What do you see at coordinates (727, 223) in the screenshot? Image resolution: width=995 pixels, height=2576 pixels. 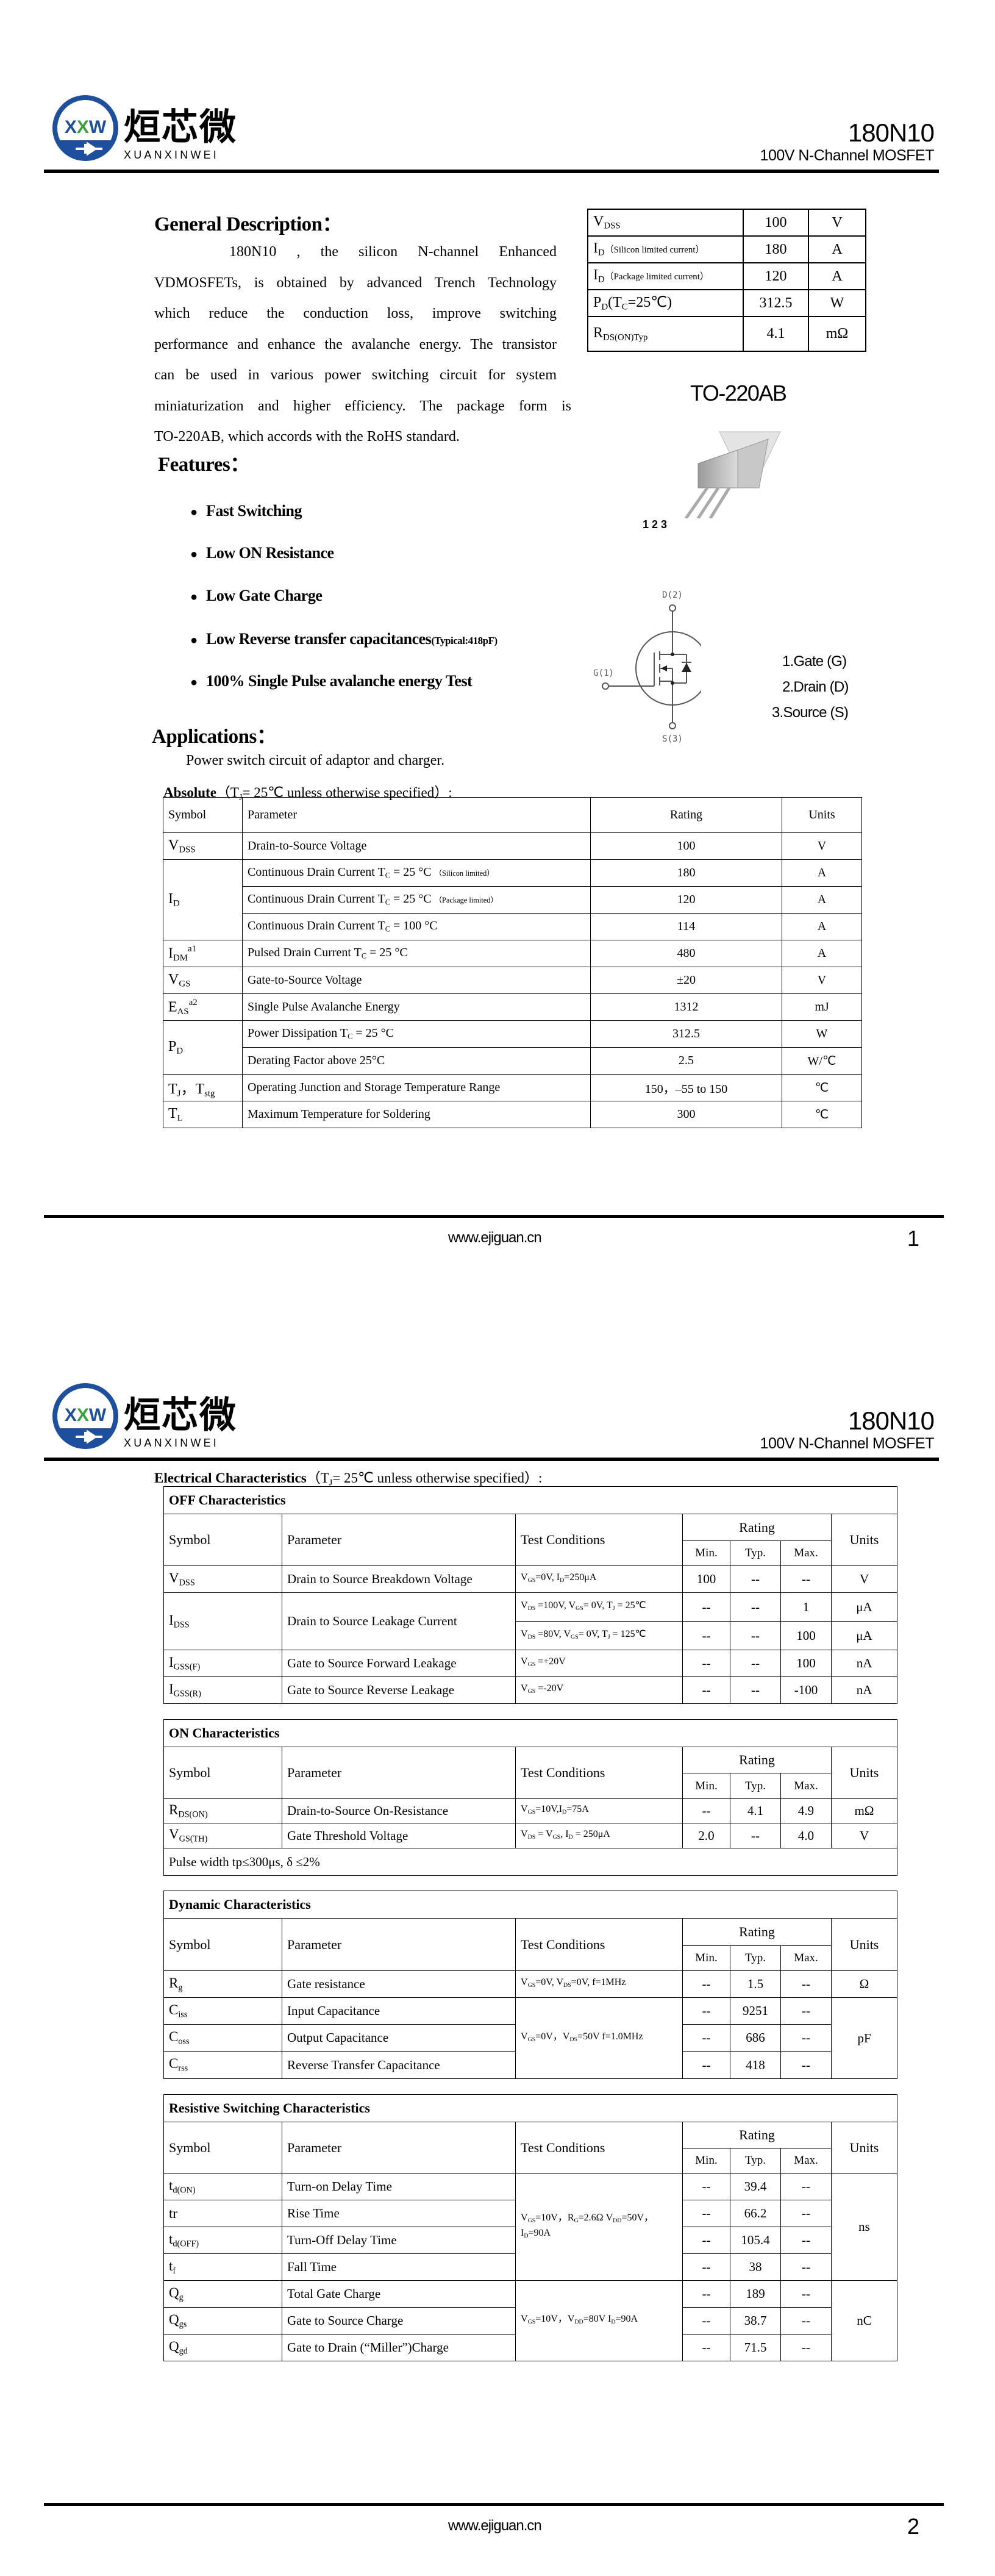 I see `spec-row: VDSS 100 V` at bounding box center [727, 223].